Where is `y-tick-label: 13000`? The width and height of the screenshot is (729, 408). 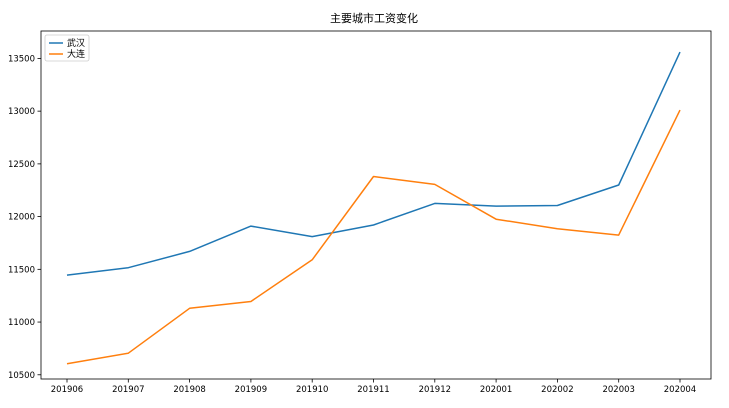 y-tick-label: 13000 is located at coordinates (21, 112).